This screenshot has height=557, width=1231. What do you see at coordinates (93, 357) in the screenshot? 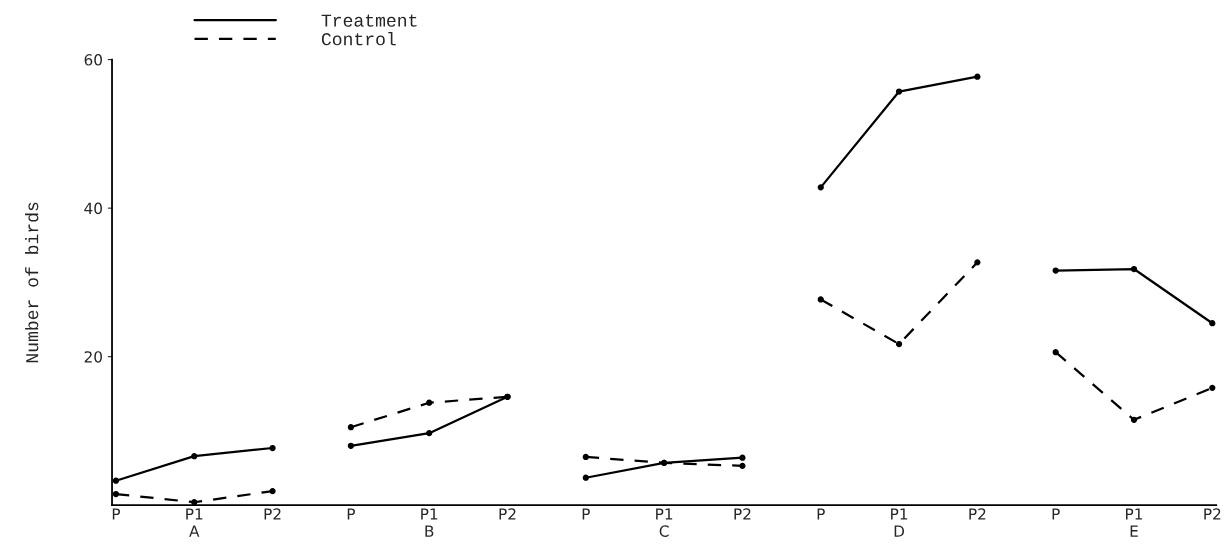
I see `y-tick-label: 20` at bounding box center [93, 357].